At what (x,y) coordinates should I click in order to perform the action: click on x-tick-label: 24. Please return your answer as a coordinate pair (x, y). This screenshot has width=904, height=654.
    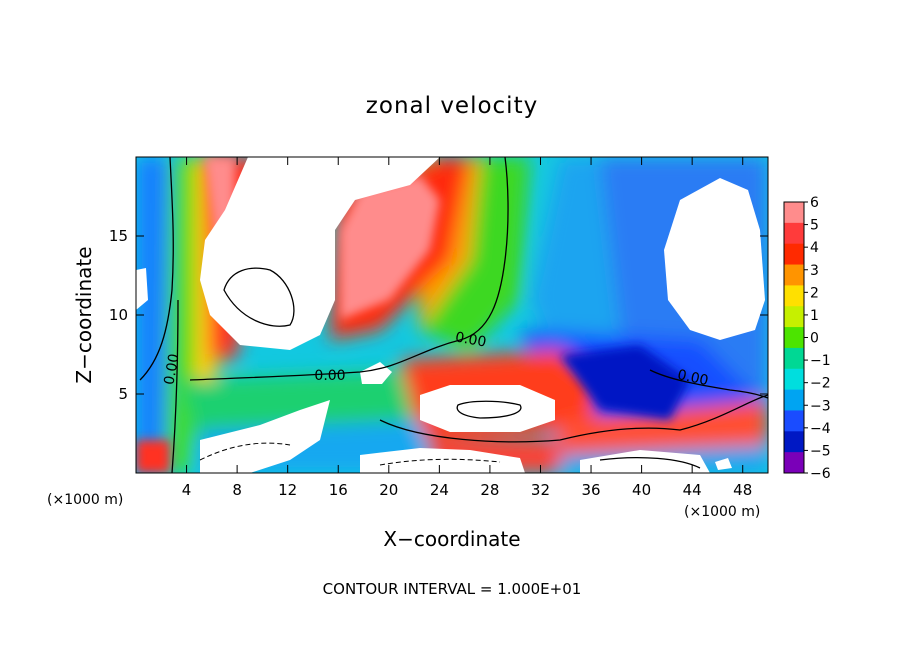
    Looking at the image, I should click on (439, 490).